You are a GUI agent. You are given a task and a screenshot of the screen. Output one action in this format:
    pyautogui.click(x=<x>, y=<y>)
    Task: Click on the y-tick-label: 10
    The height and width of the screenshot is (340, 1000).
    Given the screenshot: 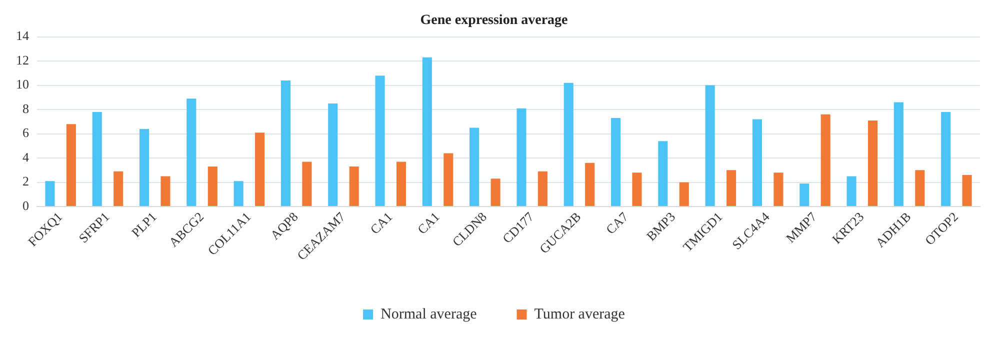 What is the action you would take?
    pyautogui.click(x=22, y=84)
    